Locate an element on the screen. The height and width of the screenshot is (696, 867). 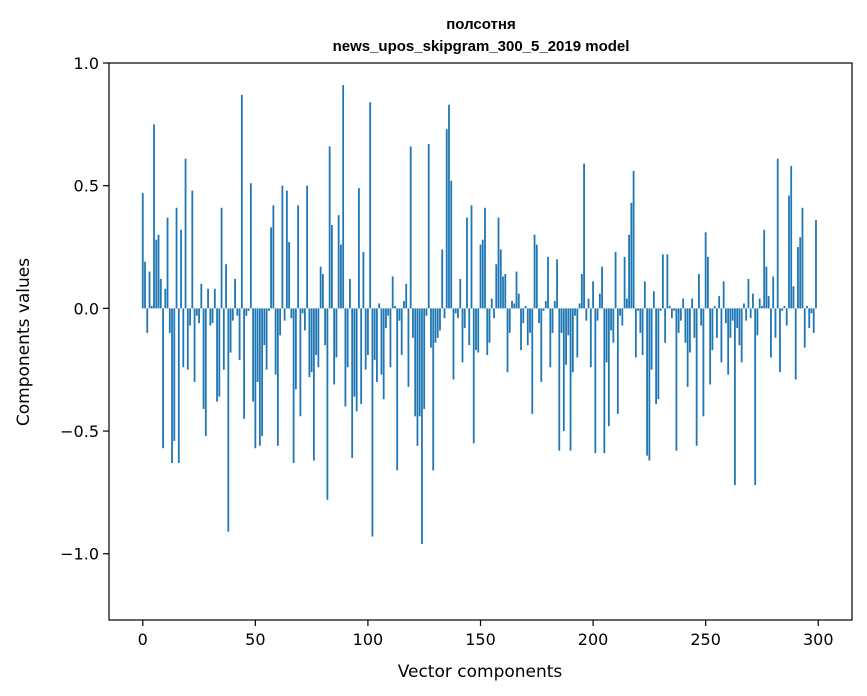
x-axis-label: Vector components is located at coordinates (480, 672).